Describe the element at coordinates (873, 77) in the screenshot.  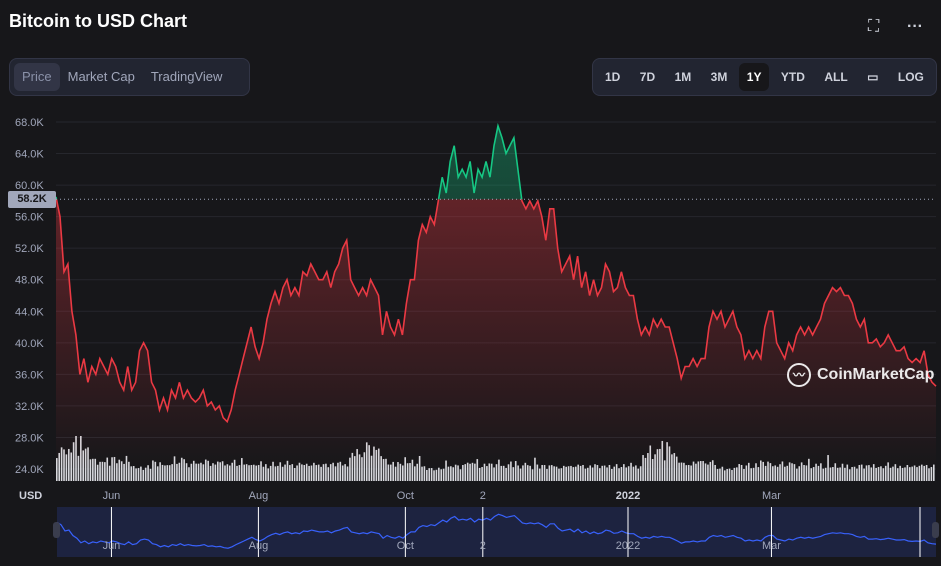
I see `calendar-icon: ▭` at that location.